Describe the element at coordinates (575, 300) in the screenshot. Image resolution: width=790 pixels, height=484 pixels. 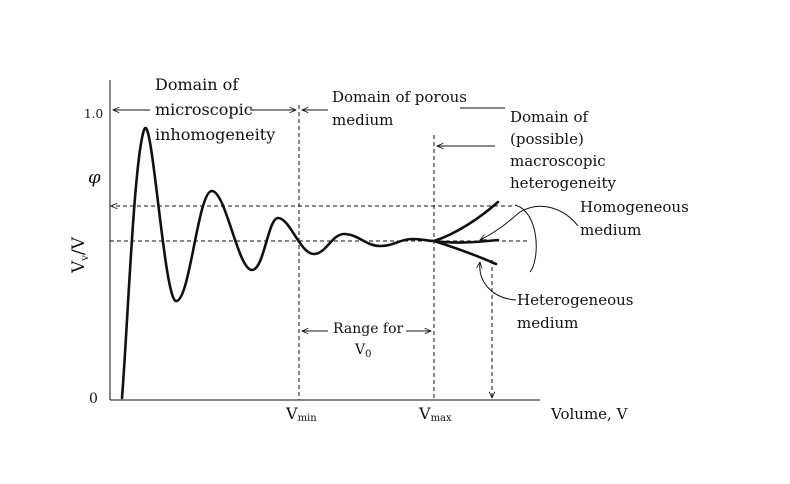
I see `heterogeneous-line1: Heterogeneous` at that location.